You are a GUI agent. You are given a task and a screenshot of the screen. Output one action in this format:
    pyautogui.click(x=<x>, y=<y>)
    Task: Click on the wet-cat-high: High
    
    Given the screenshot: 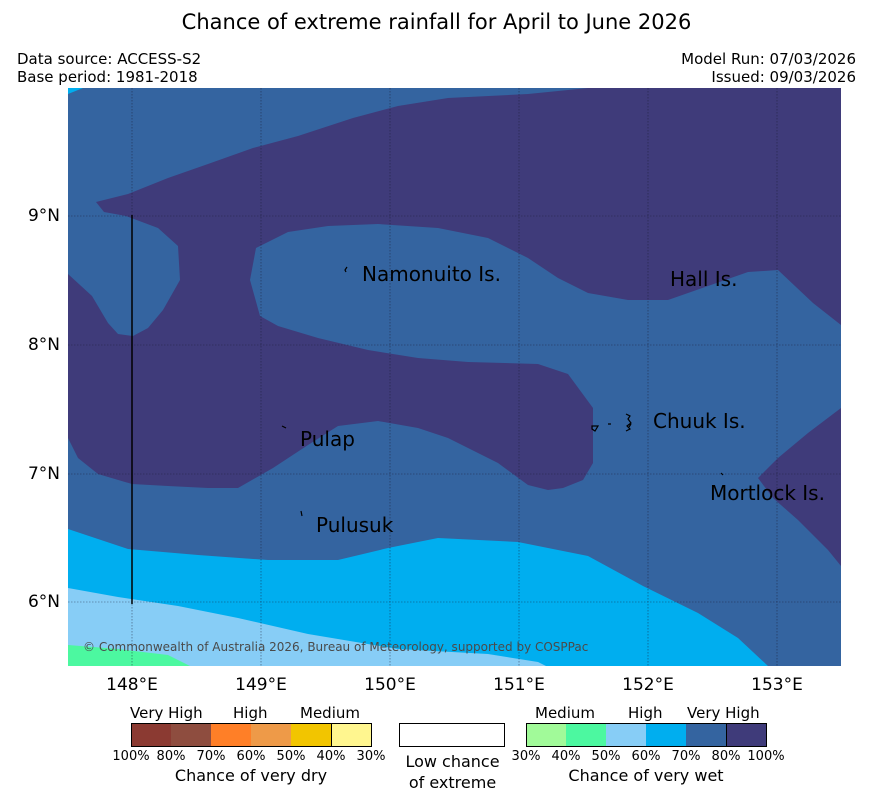 What is the action you would take?
    pyautogui.click(x=645, y=713)
    